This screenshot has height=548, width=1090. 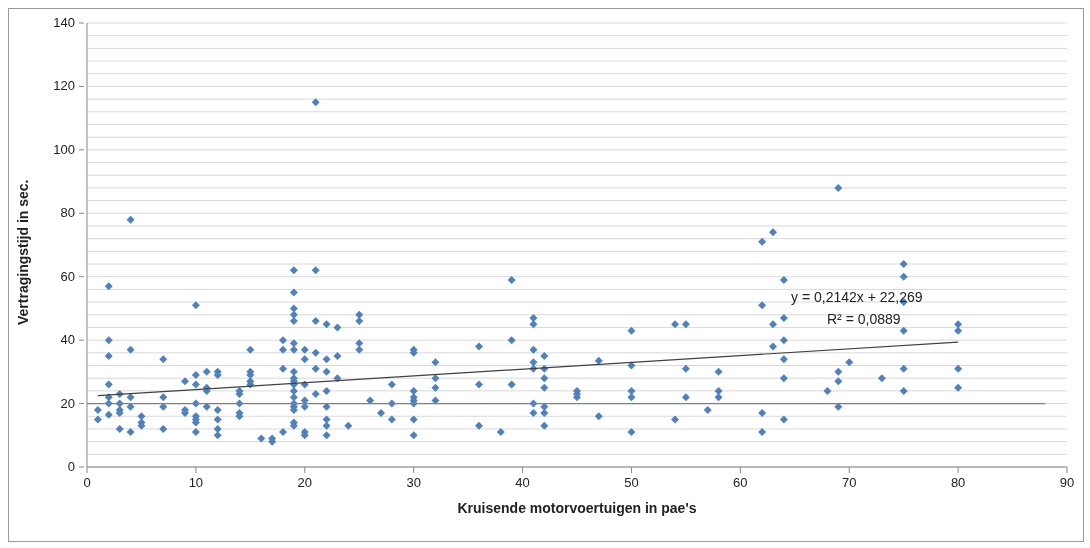 What do you see at coordinates (64, 149) in the screenshot?
I see `y-tick-label: 100` at bounding box center [64, 149].